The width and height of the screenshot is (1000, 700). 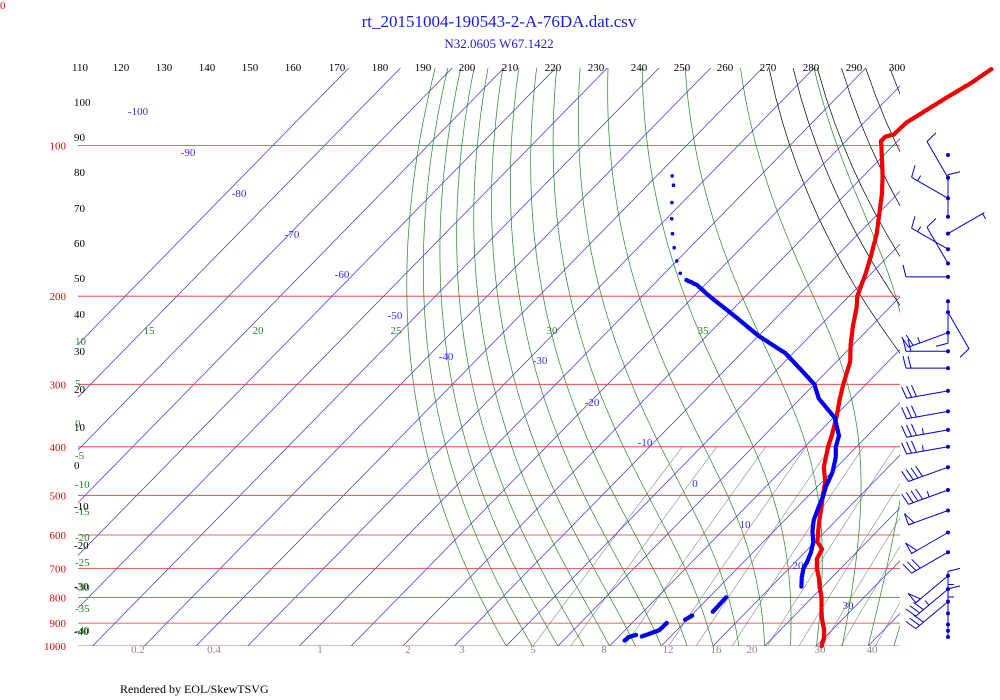 I want to click on theta-top-label: 120, so click(x=121, y=68).